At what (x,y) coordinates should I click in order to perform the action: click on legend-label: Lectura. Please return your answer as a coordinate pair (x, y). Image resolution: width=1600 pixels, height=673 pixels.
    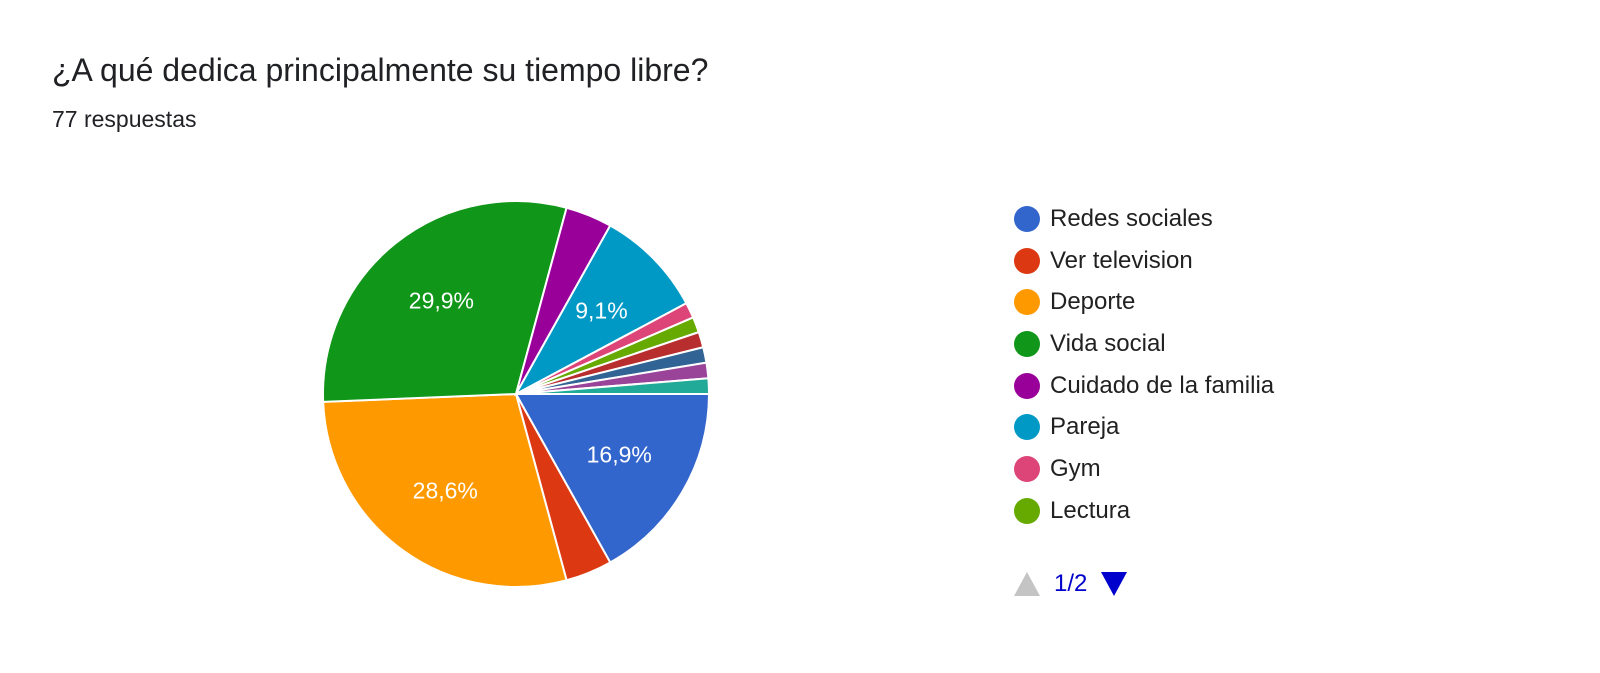
    Looking at the image, I should click on (1090, 510).